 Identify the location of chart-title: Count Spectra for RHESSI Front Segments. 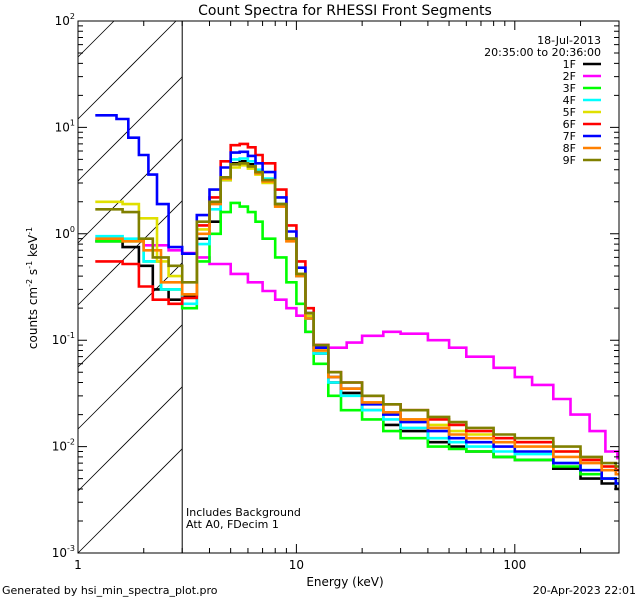
(345, 11).